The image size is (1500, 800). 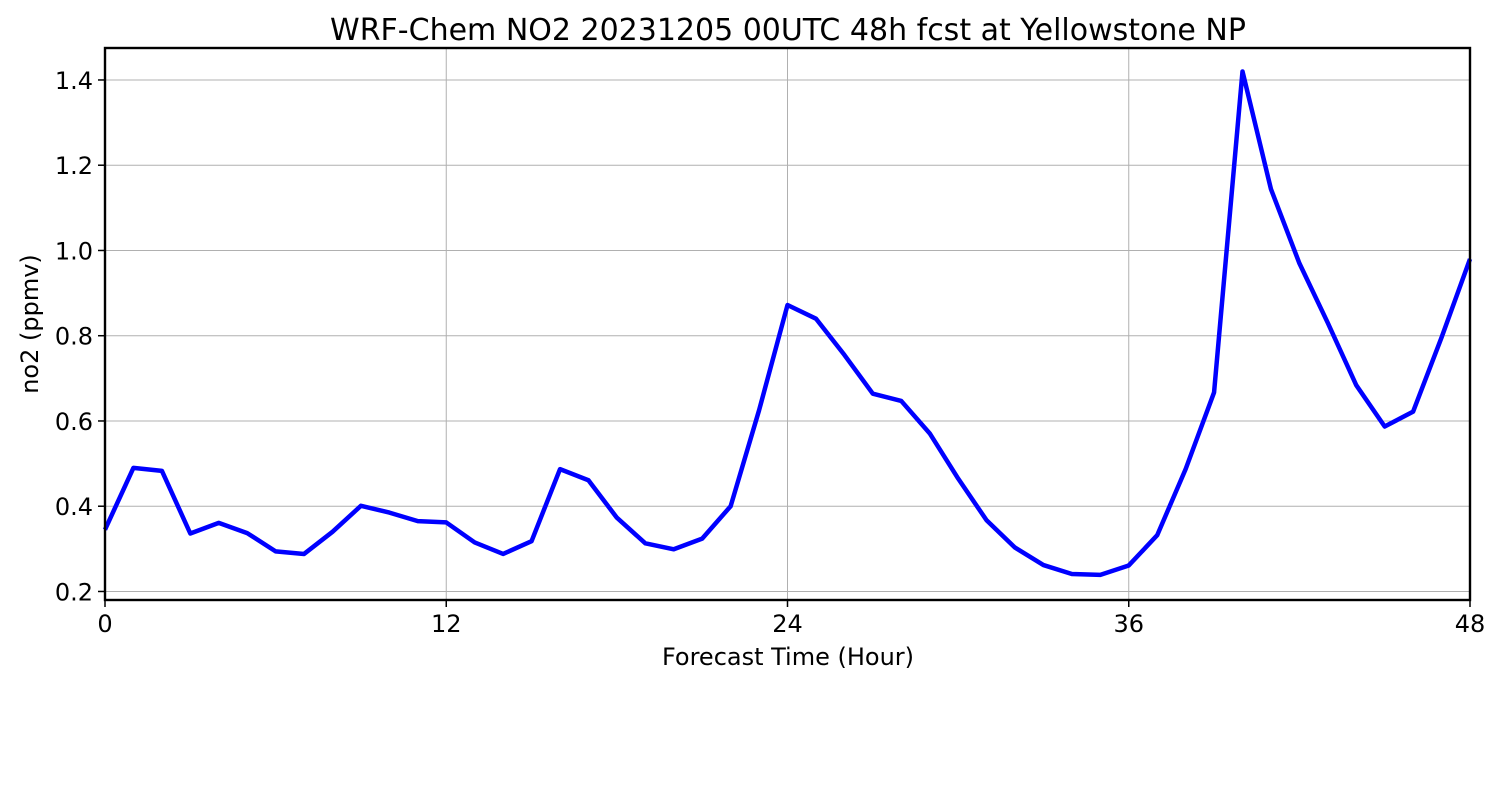 I want to click on x-tick-label: 48, so click(x=1470, y=624).